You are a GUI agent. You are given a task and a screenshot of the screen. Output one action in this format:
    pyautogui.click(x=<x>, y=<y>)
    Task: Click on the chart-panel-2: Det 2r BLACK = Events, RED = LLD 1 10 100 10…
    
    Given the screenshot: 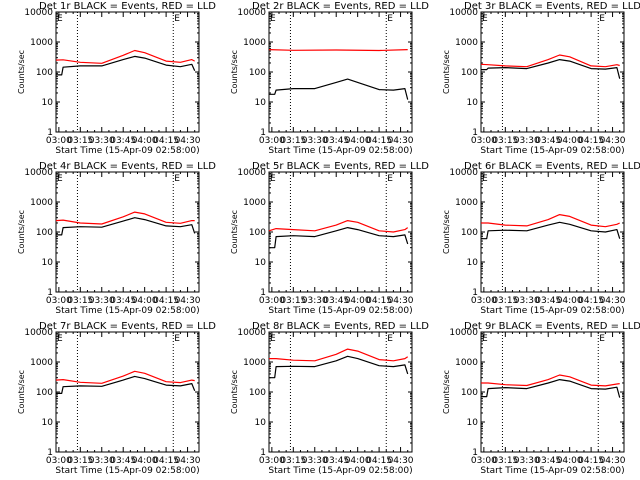 What is the action you would take?
    pyautogui.click(x=329, y=78)
    